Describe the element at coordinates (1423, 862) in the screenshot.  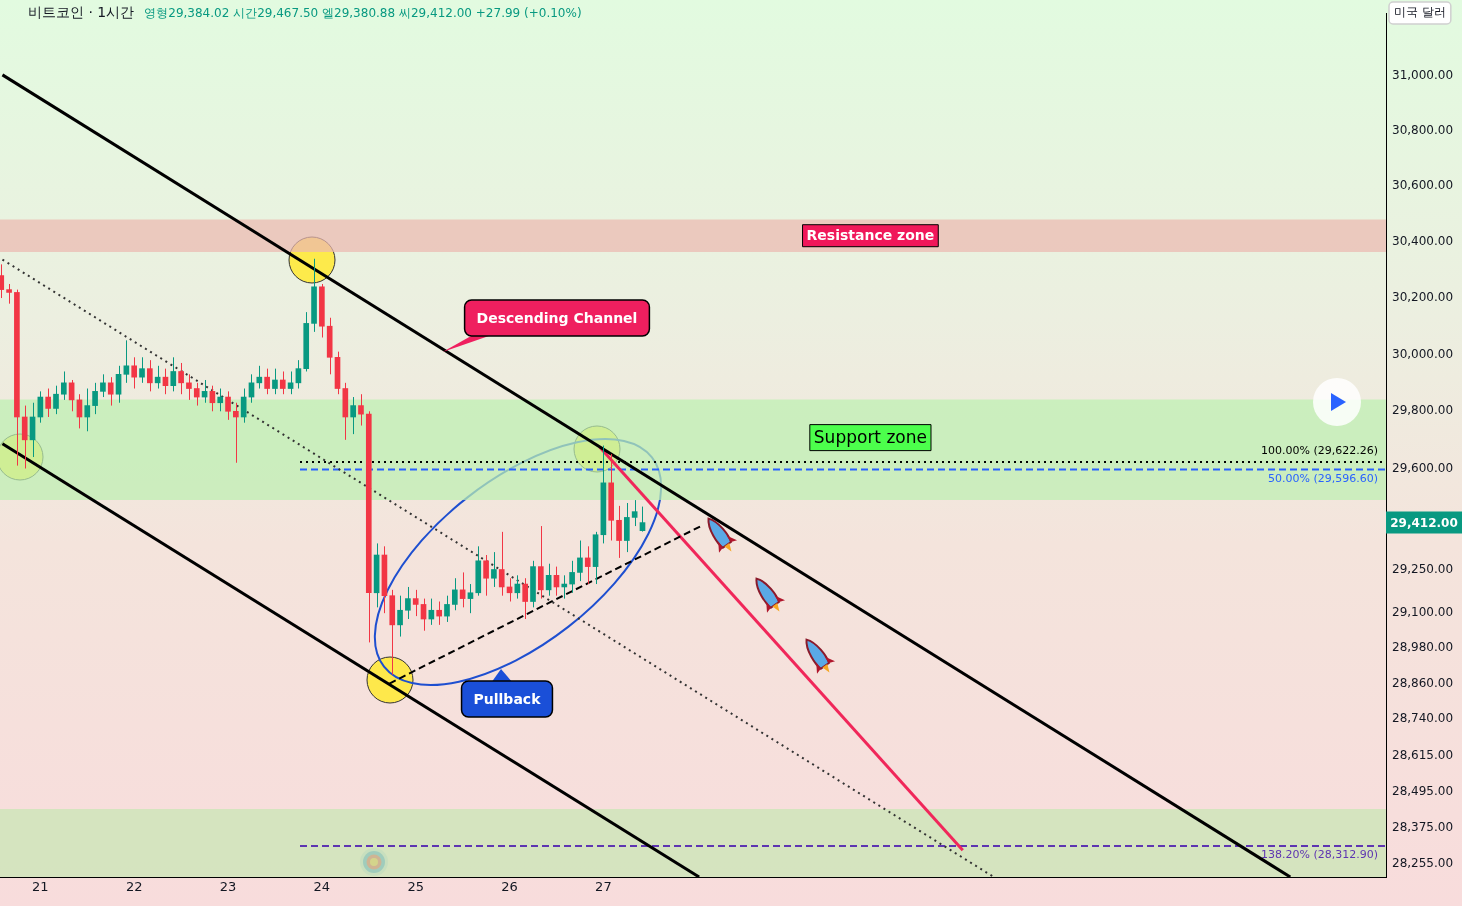
I see `y-tick-label: 28,255.00` at that location.